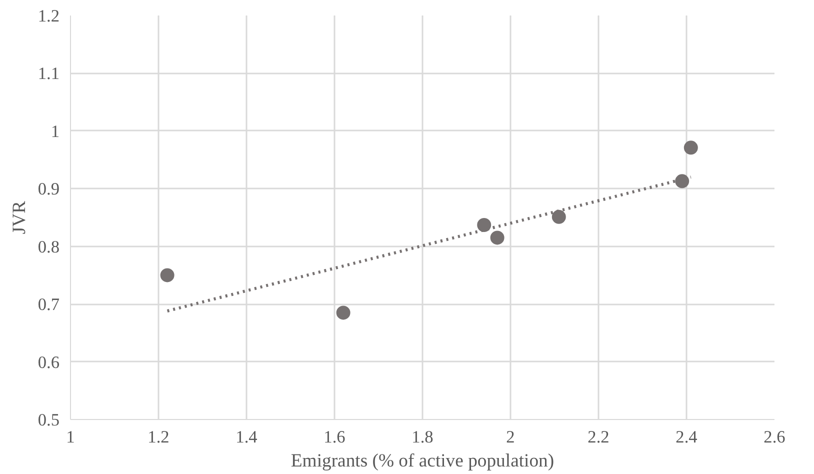  Describe the element at coordinates (599, 437) in the screenshot. I see `x-tick-label: 2.2` at that location.